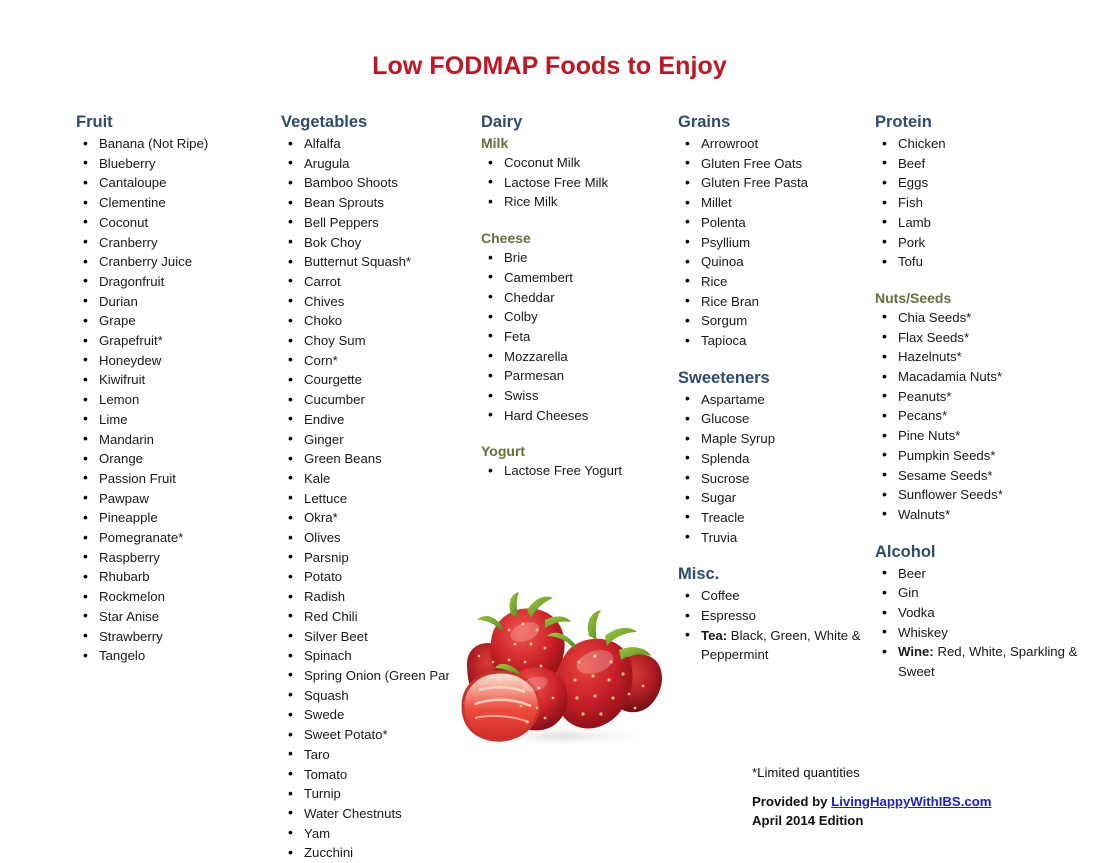 The image size is (1099, 863). What do you see at coordinates (576, 336) in the screenshot?
I see `list-item: Feta` at bounding box center [576, 336].